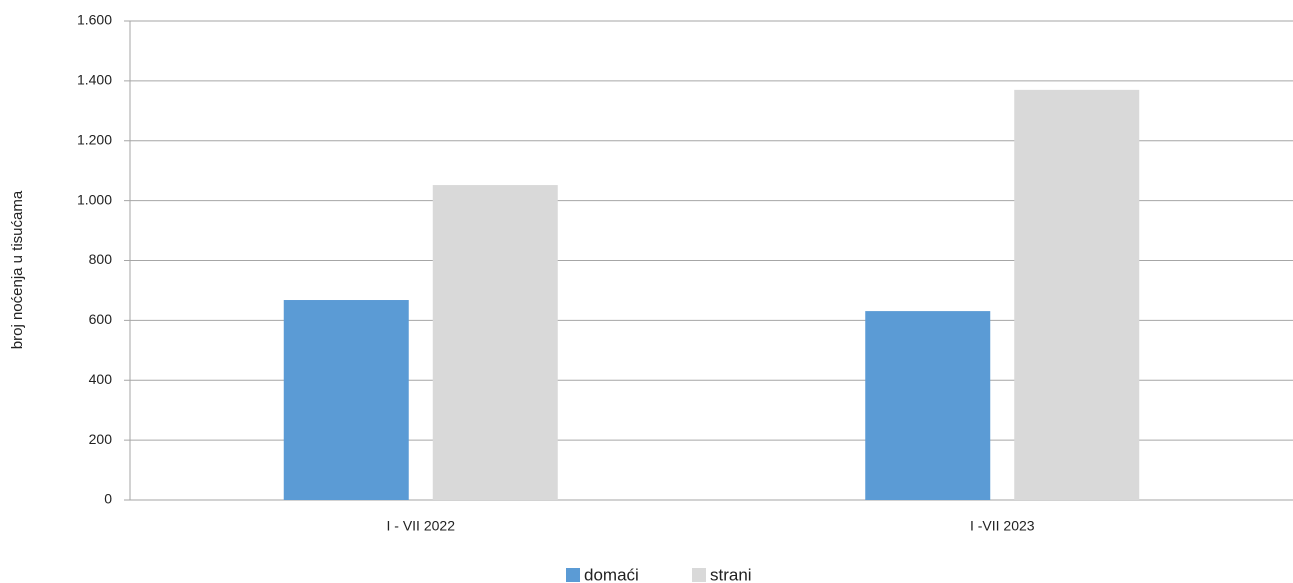 This screenshot has width=1293, height=583. I want to click on y-tick-label: 1.200, so click(94, 139).